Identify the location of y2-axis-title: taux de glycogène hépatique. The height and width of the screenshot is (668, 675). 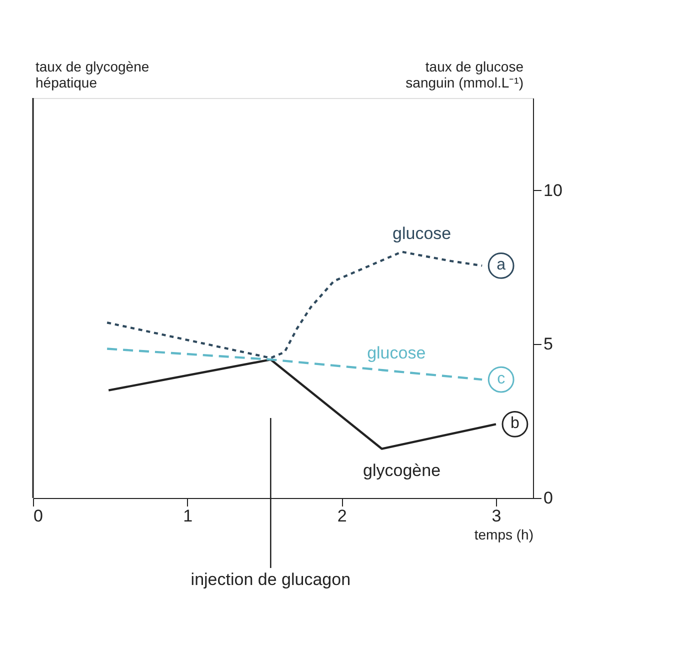
(93, 74).